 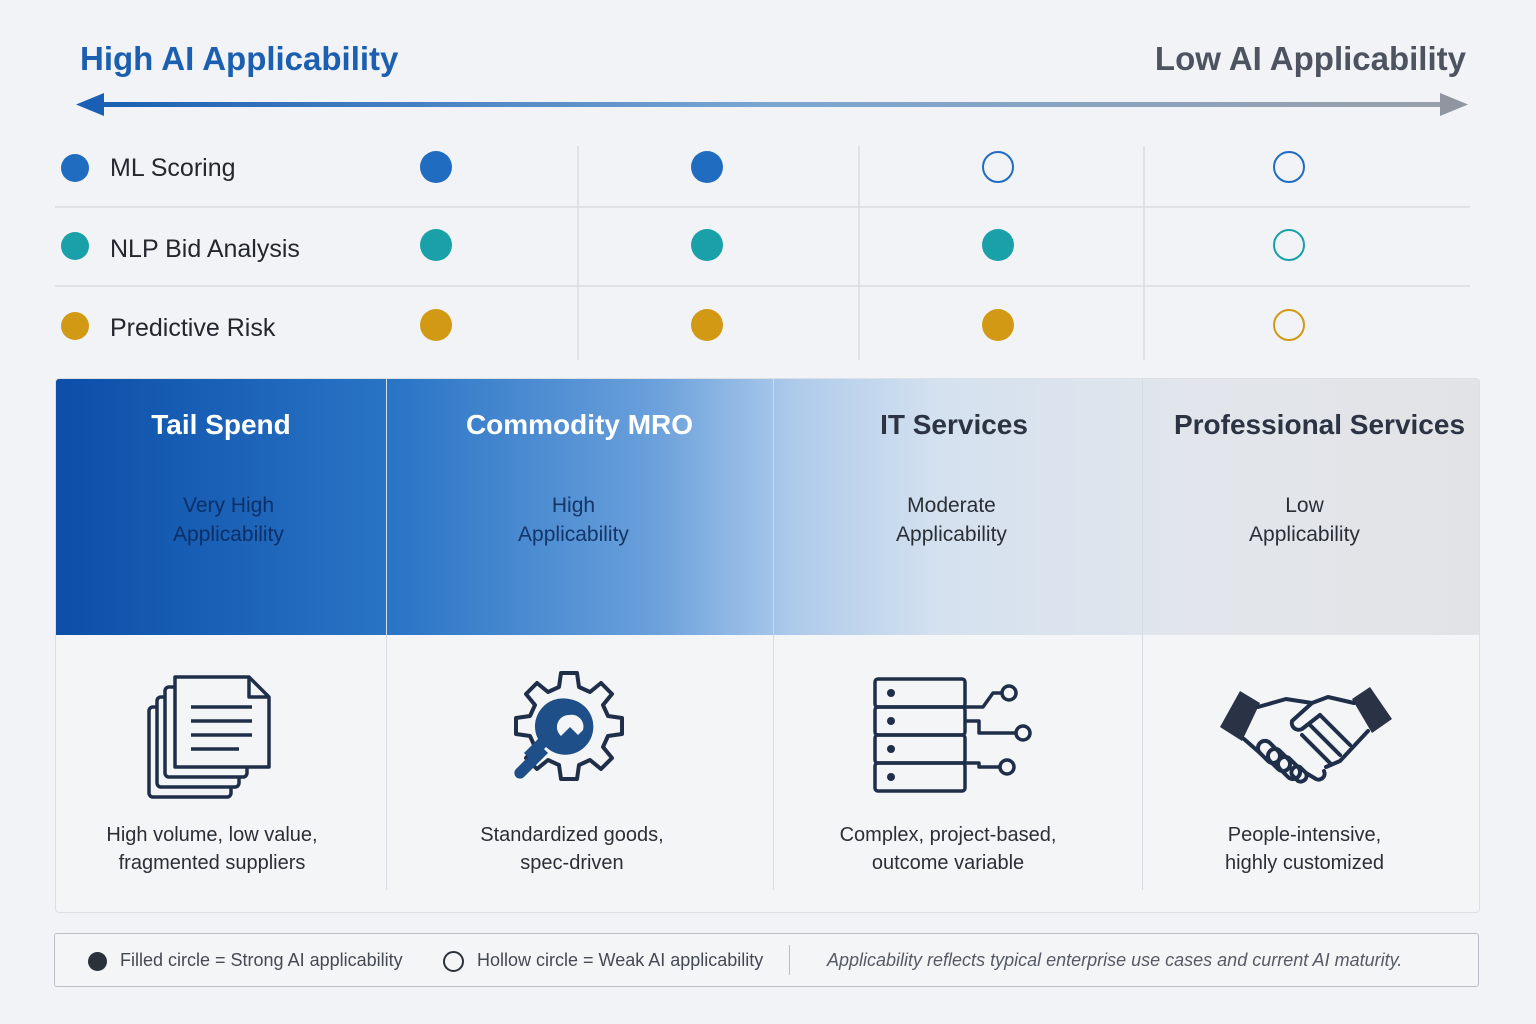 What do you see at coordinates (173, 168) in the screenshot?
I see `tech-label-ml-scoring: ML Scoring` at bounding box center [173, 168].